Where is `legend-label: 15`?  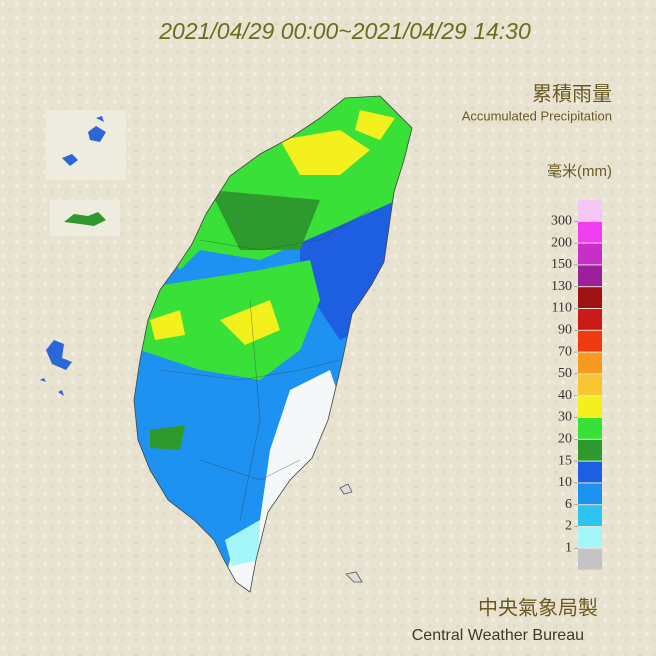 legend-label: 15 is located at coordinates (565, 460).